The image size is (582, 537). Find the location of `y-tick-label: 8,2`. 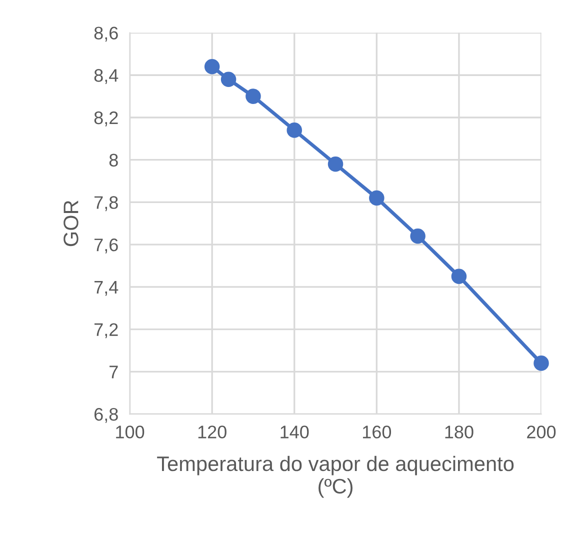

y-tick-label: 8,2 is located at coordinates (106, 118).